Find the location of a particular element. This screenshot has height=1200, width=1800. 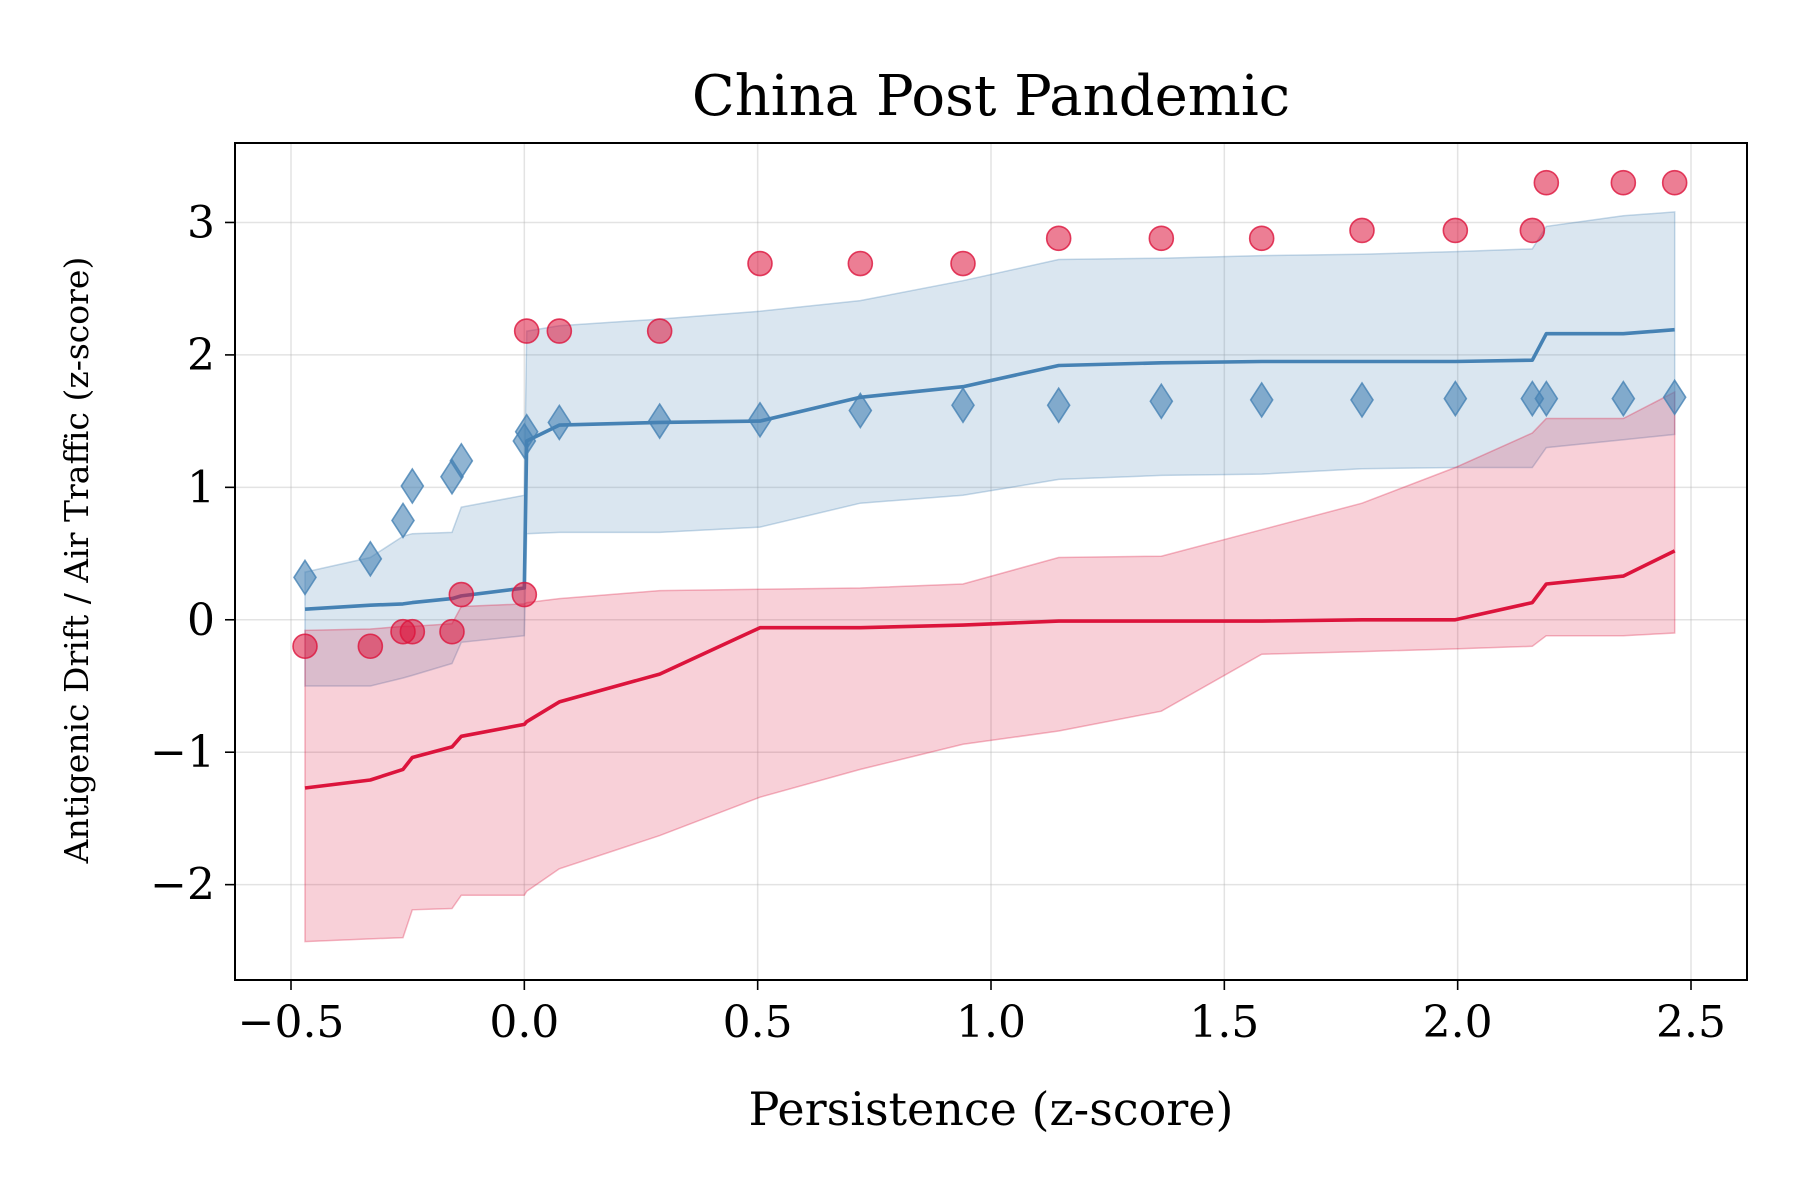

x-tick-label: 2.5 is located at coordinates (1691, 1022).